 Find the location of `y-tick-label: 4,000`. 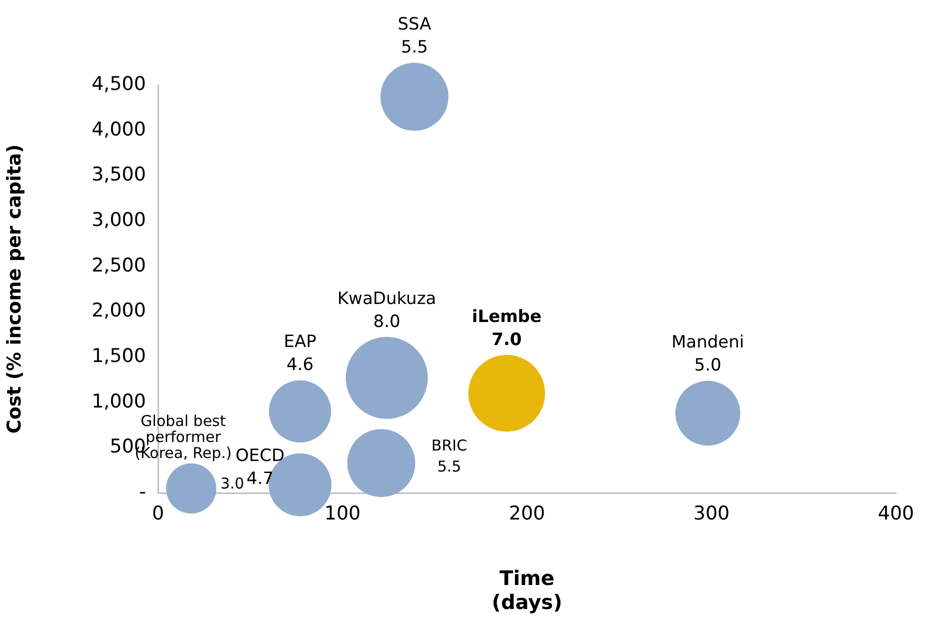

y-tick-label: 4,000 is located at coordinates (119, 129).